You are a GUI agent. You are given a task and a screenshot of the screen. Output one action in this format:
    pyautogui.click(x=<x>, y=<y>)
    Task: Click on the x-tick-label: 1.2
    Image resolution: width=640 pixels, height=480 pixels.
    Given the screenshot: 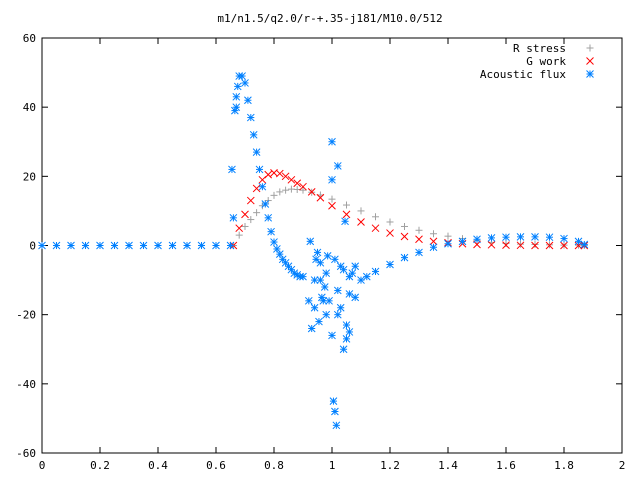 What is the action you would take?
    pyautogui.click(x=390, y=465)
    